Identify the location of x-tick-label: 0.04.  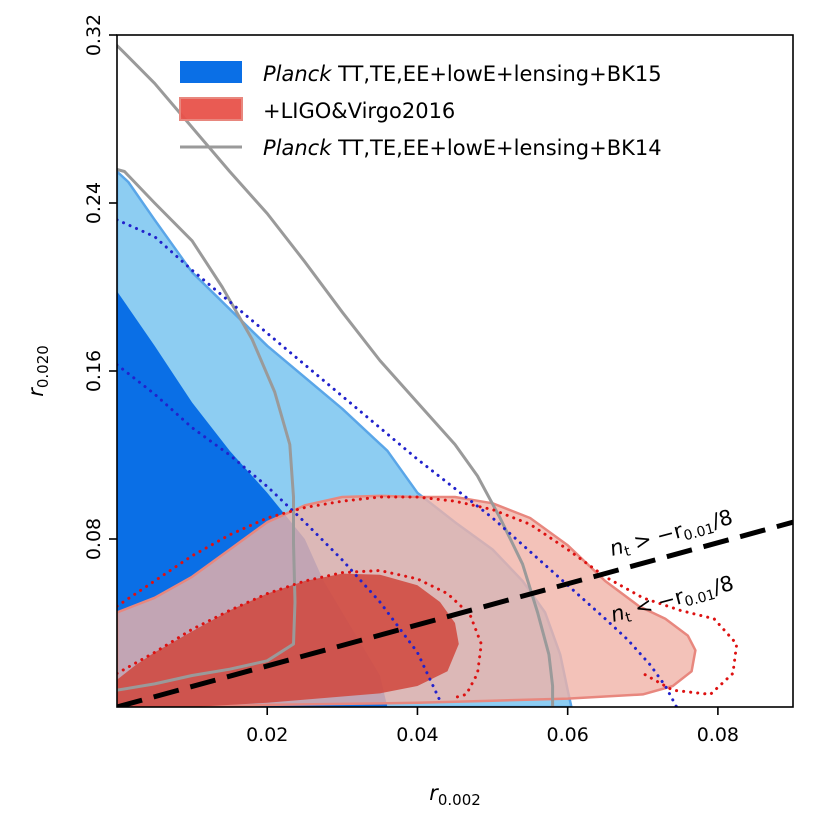
(417, 735).